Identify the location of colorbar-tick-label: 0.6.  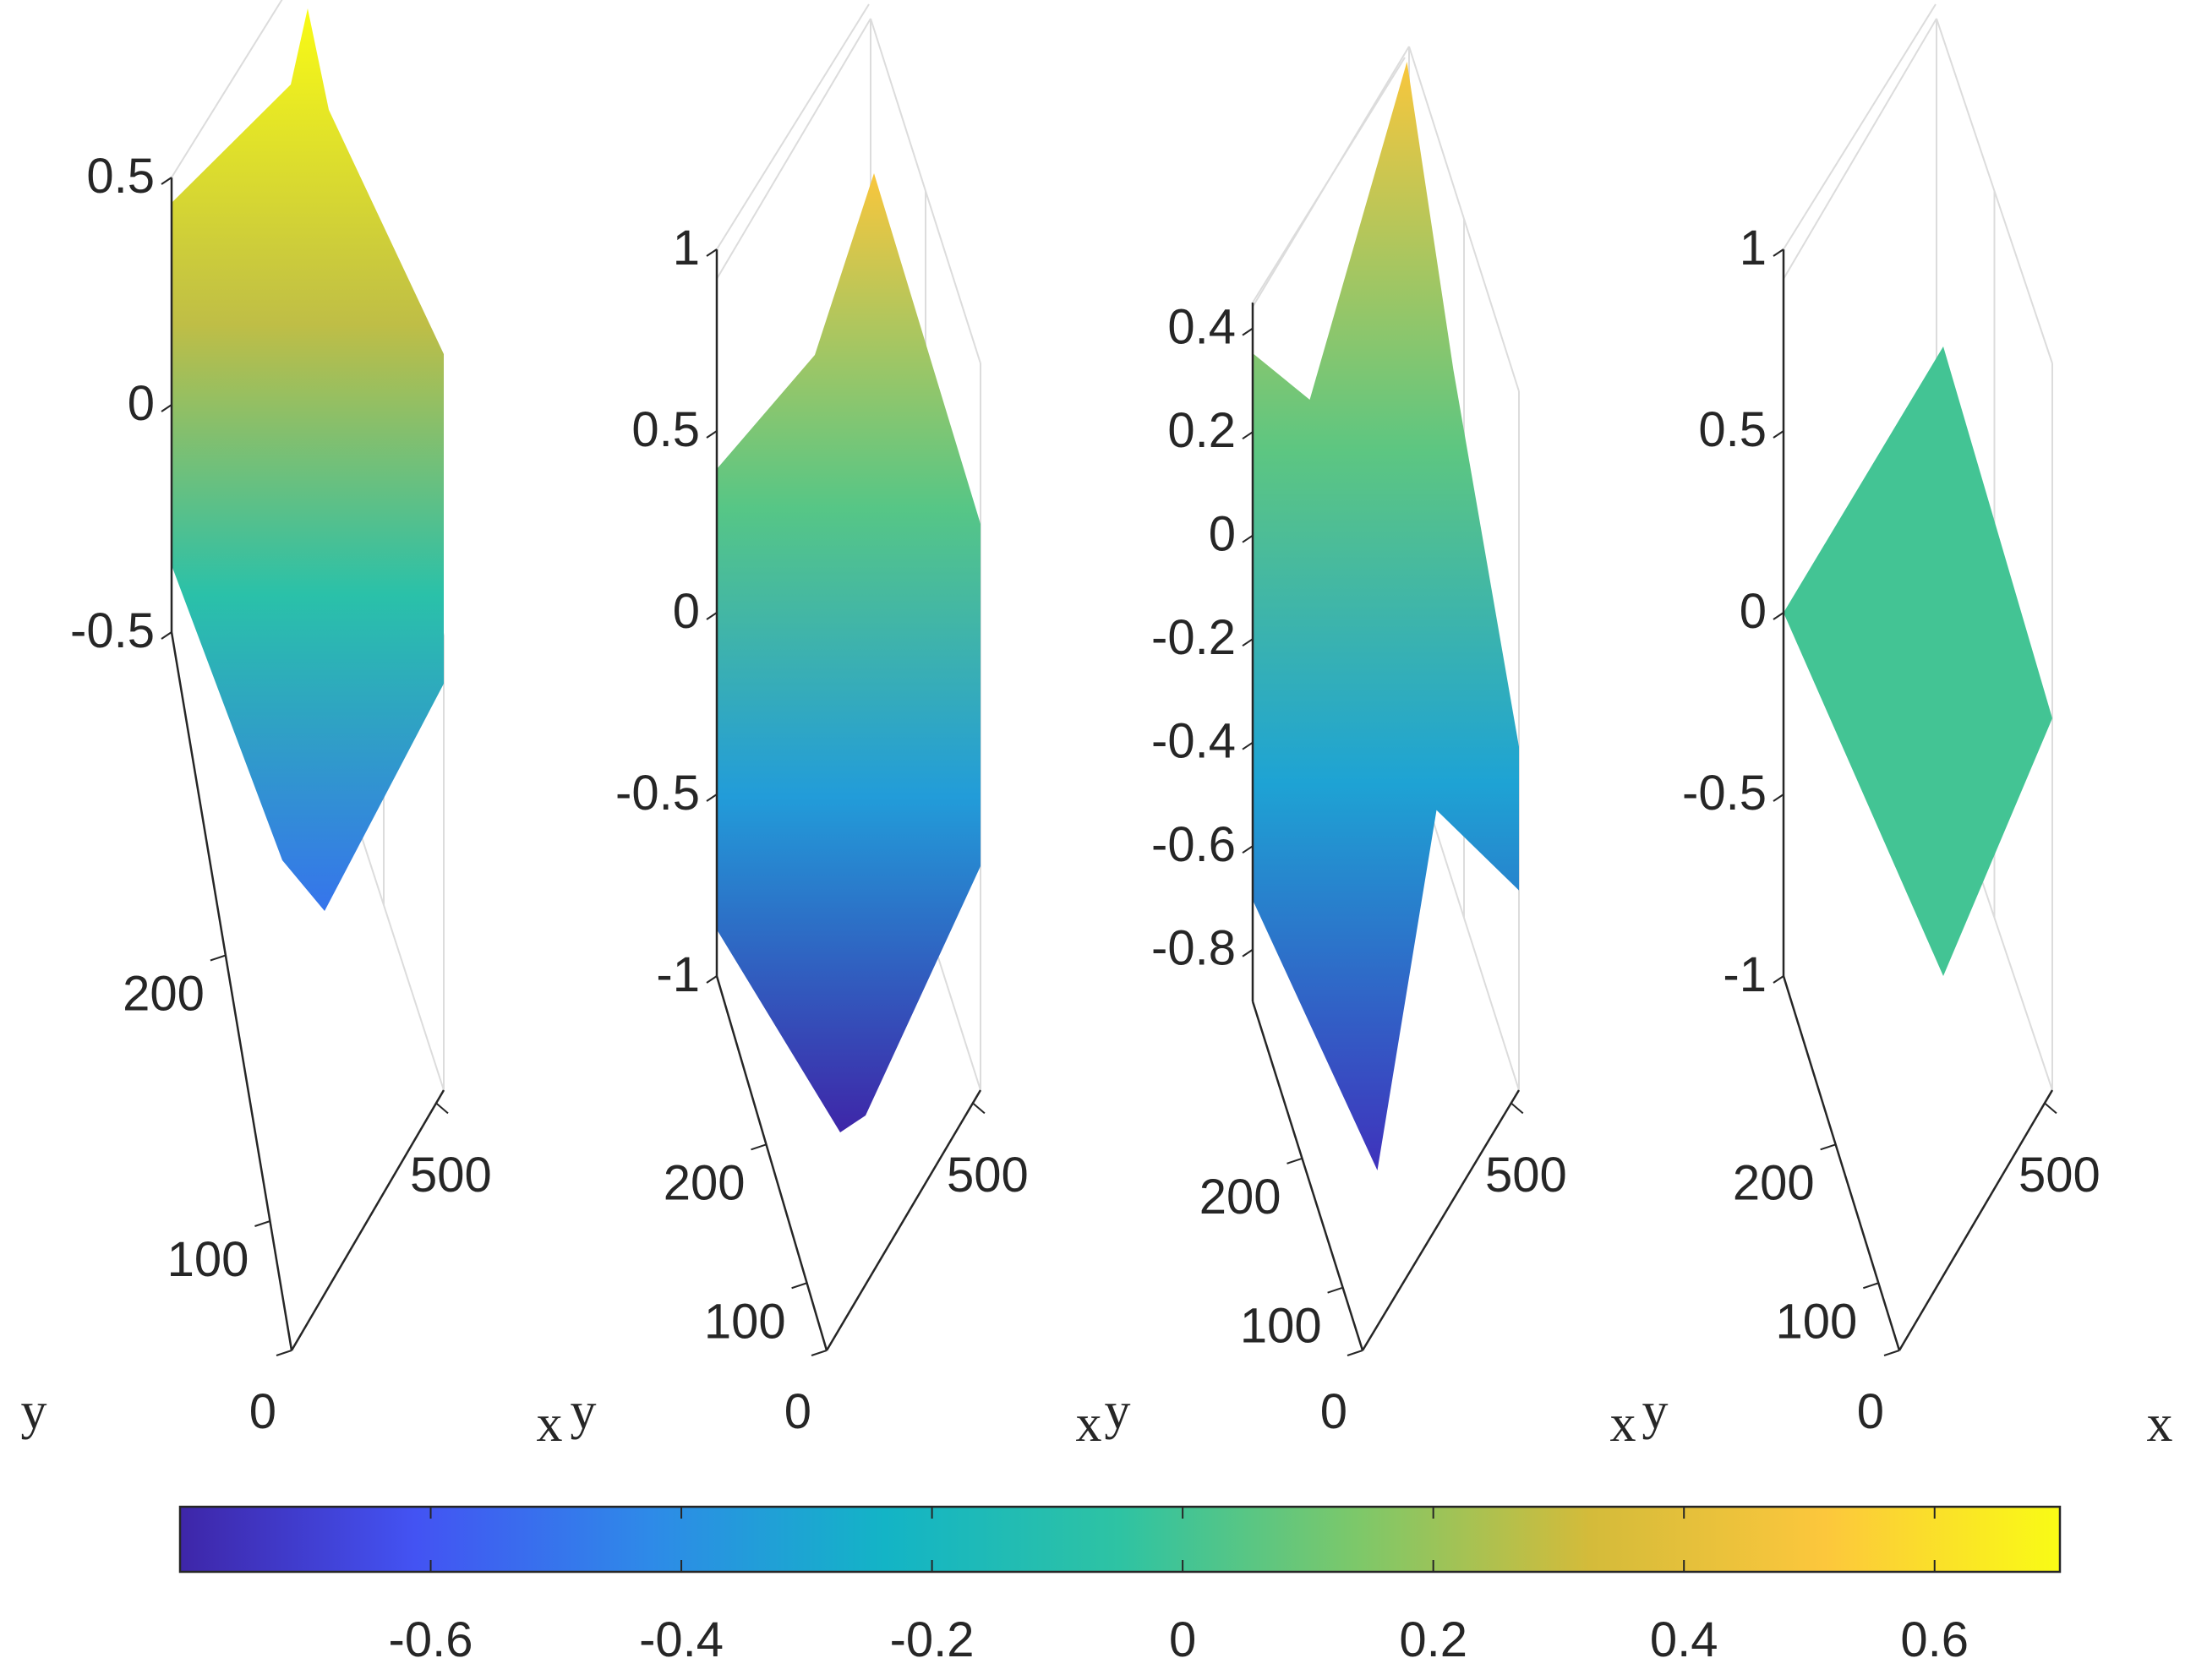
(1934, 1639).